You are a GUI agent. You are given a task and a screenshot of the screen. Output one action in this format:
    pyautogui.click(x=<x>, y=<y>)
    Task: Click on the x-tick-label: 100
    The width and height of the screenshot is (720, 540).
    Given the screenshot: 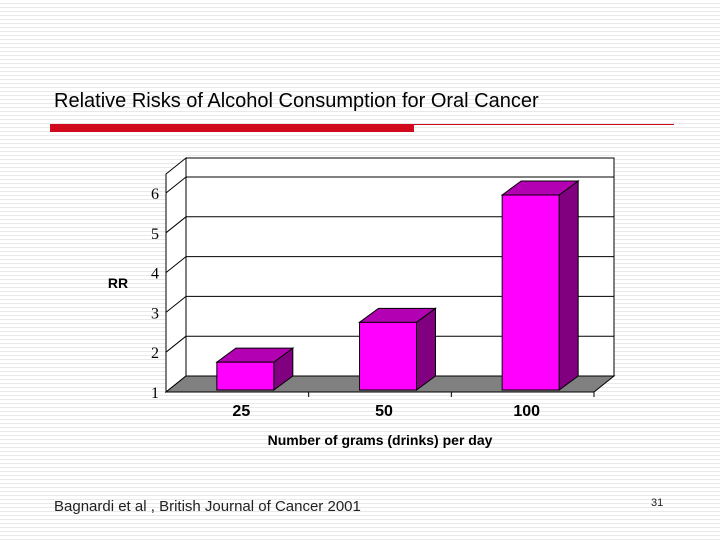 What is the action you would take?
    pyautogui.click(x=526, y=411)
    